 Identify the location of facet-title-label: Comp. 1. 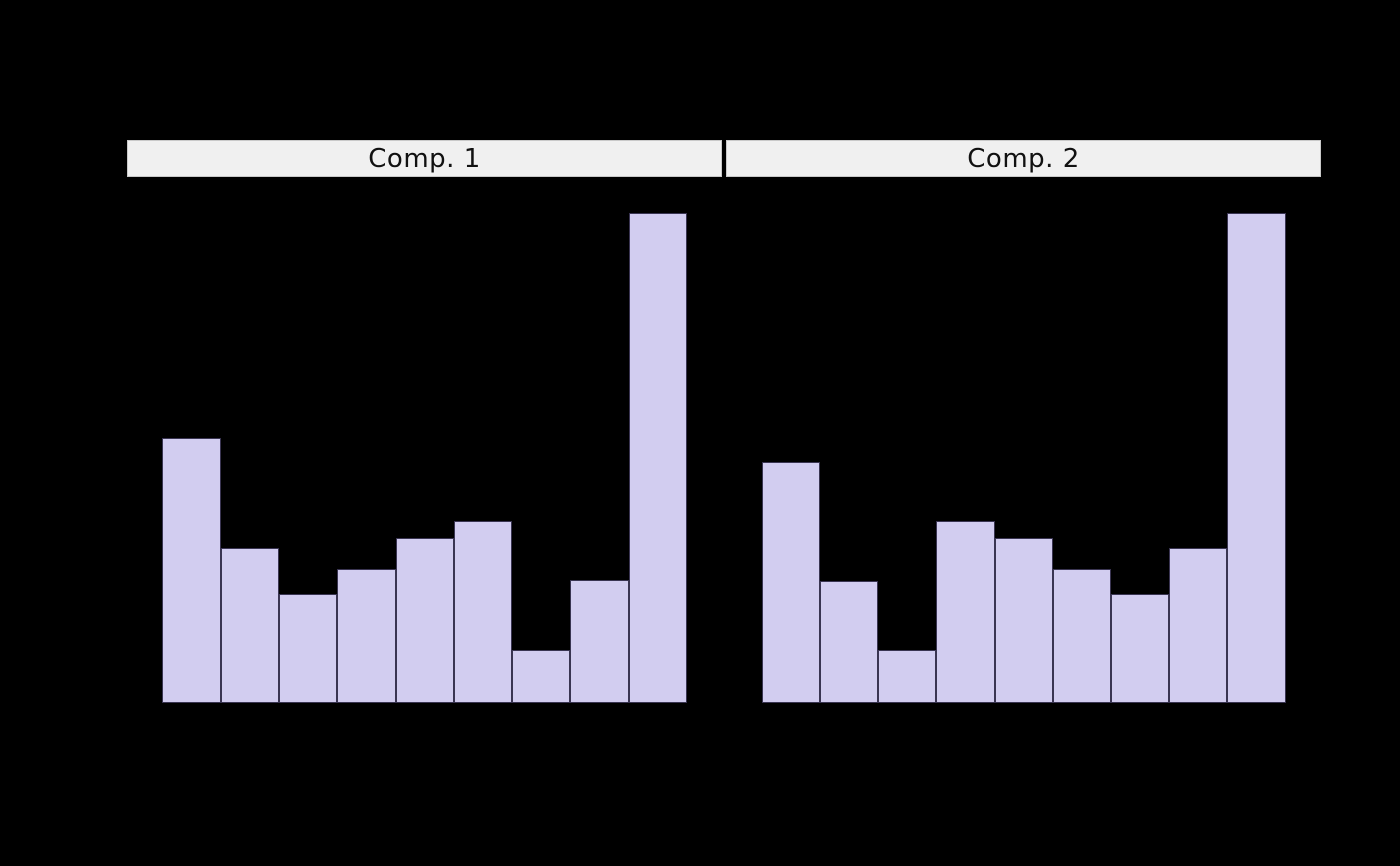
(424, 158).